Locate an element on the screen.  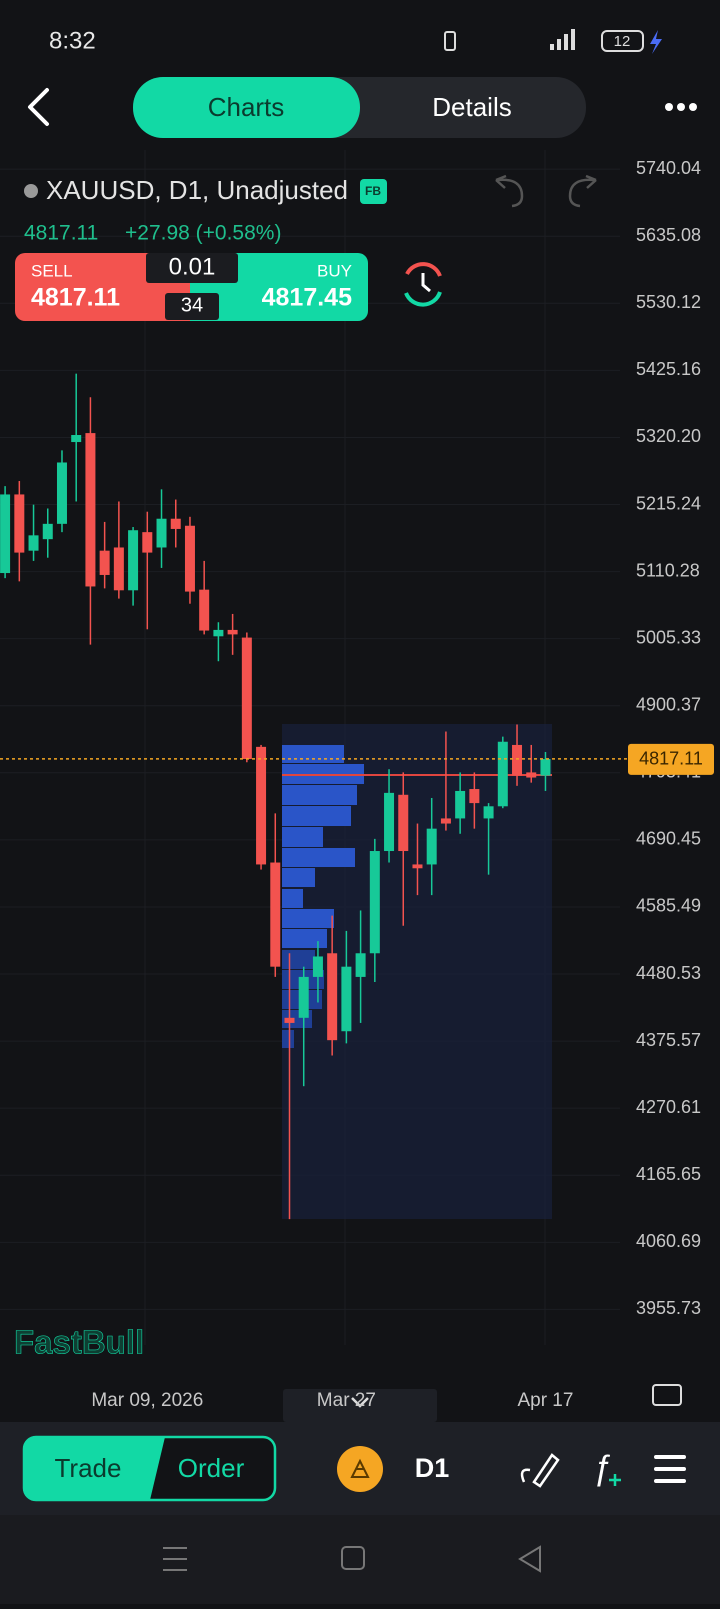
vibrate-icon is located at coordinates (450, 41).